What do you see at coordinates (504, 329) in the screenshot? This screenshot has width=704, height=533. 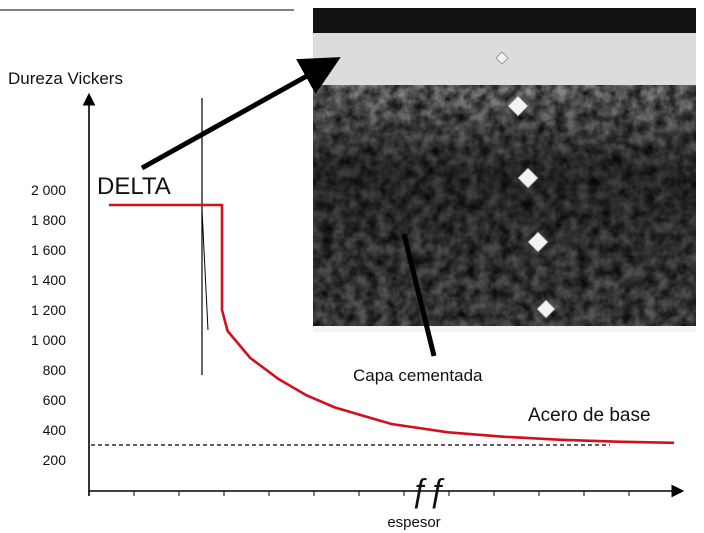 I see `micrograph-bottom-edge` at bounding box center [504, 329].